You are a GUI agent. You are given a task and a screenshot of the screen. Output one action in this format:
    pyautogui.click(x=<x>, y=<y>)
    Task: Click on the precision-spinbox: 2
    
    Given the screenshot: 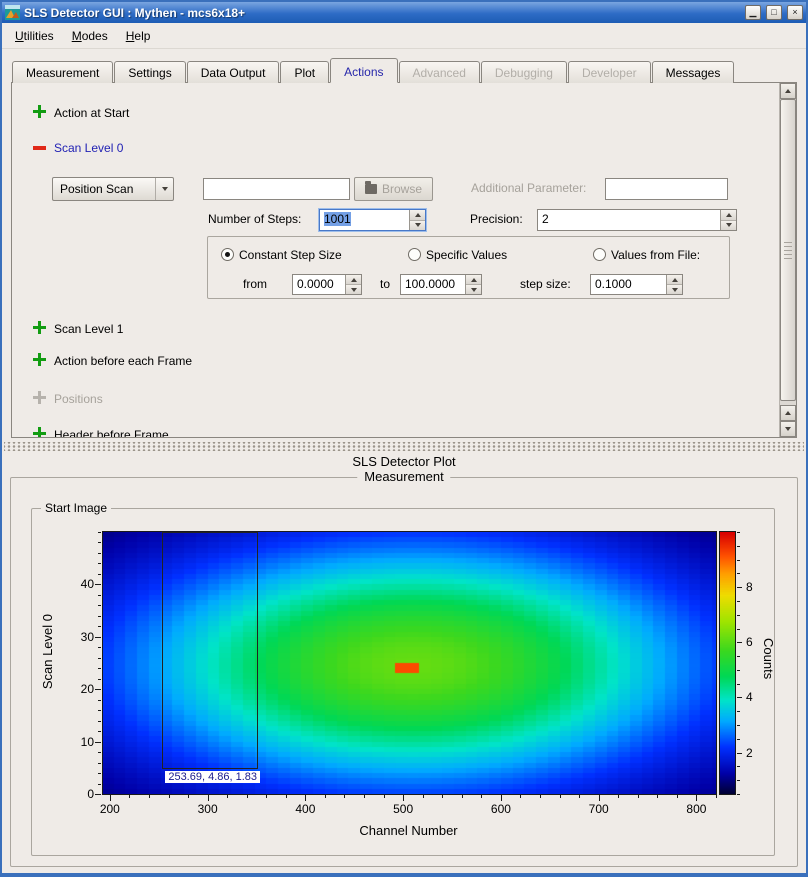 What is the action you would take?
    pyautogui.click(x=637, y=220)
    